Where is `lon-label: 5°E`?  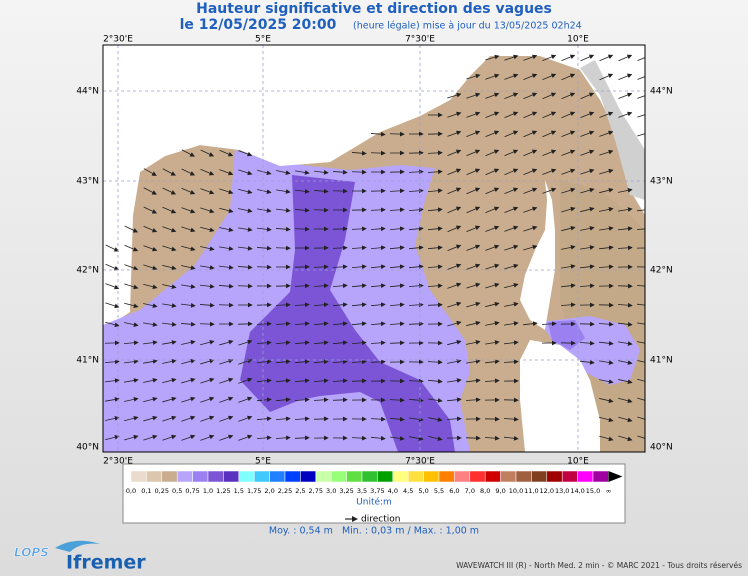
lon-label: 5°E is located at coordinates (263, 40).